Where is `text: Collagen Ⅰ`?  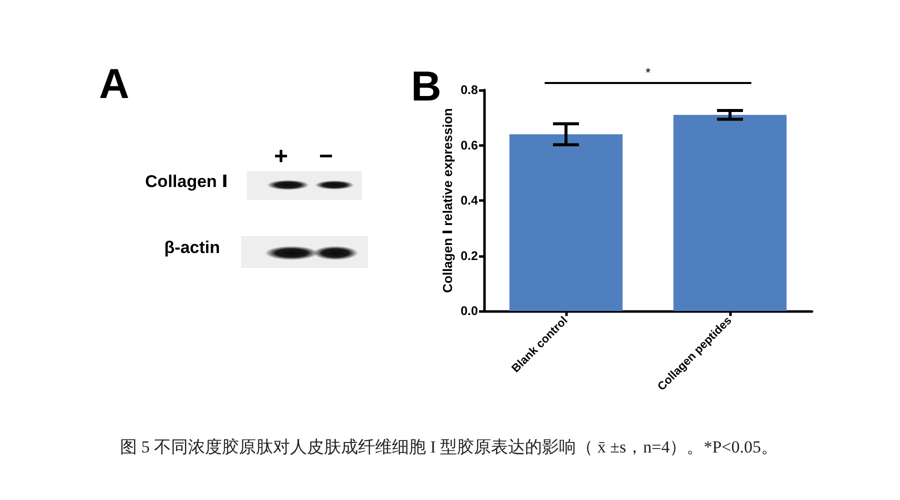
text: Collagen Ⅰ is located at coordinates (186, 182).